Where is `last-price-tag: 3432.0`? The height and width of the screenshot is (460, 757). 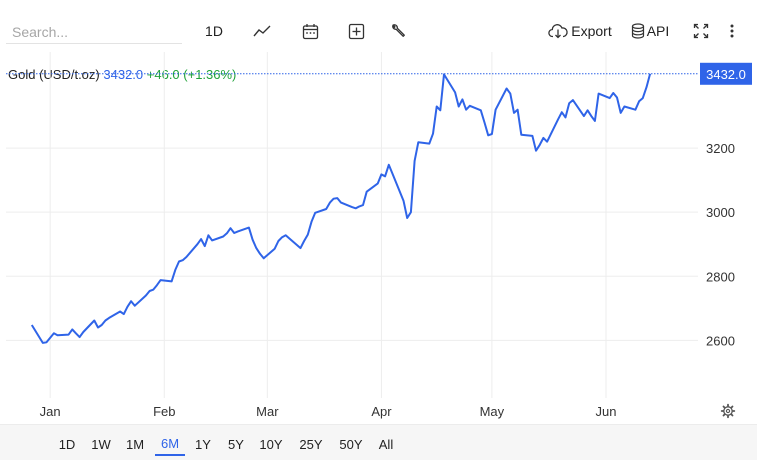 last-price-tag: 3432.0 is located at coordinates (726, 73).